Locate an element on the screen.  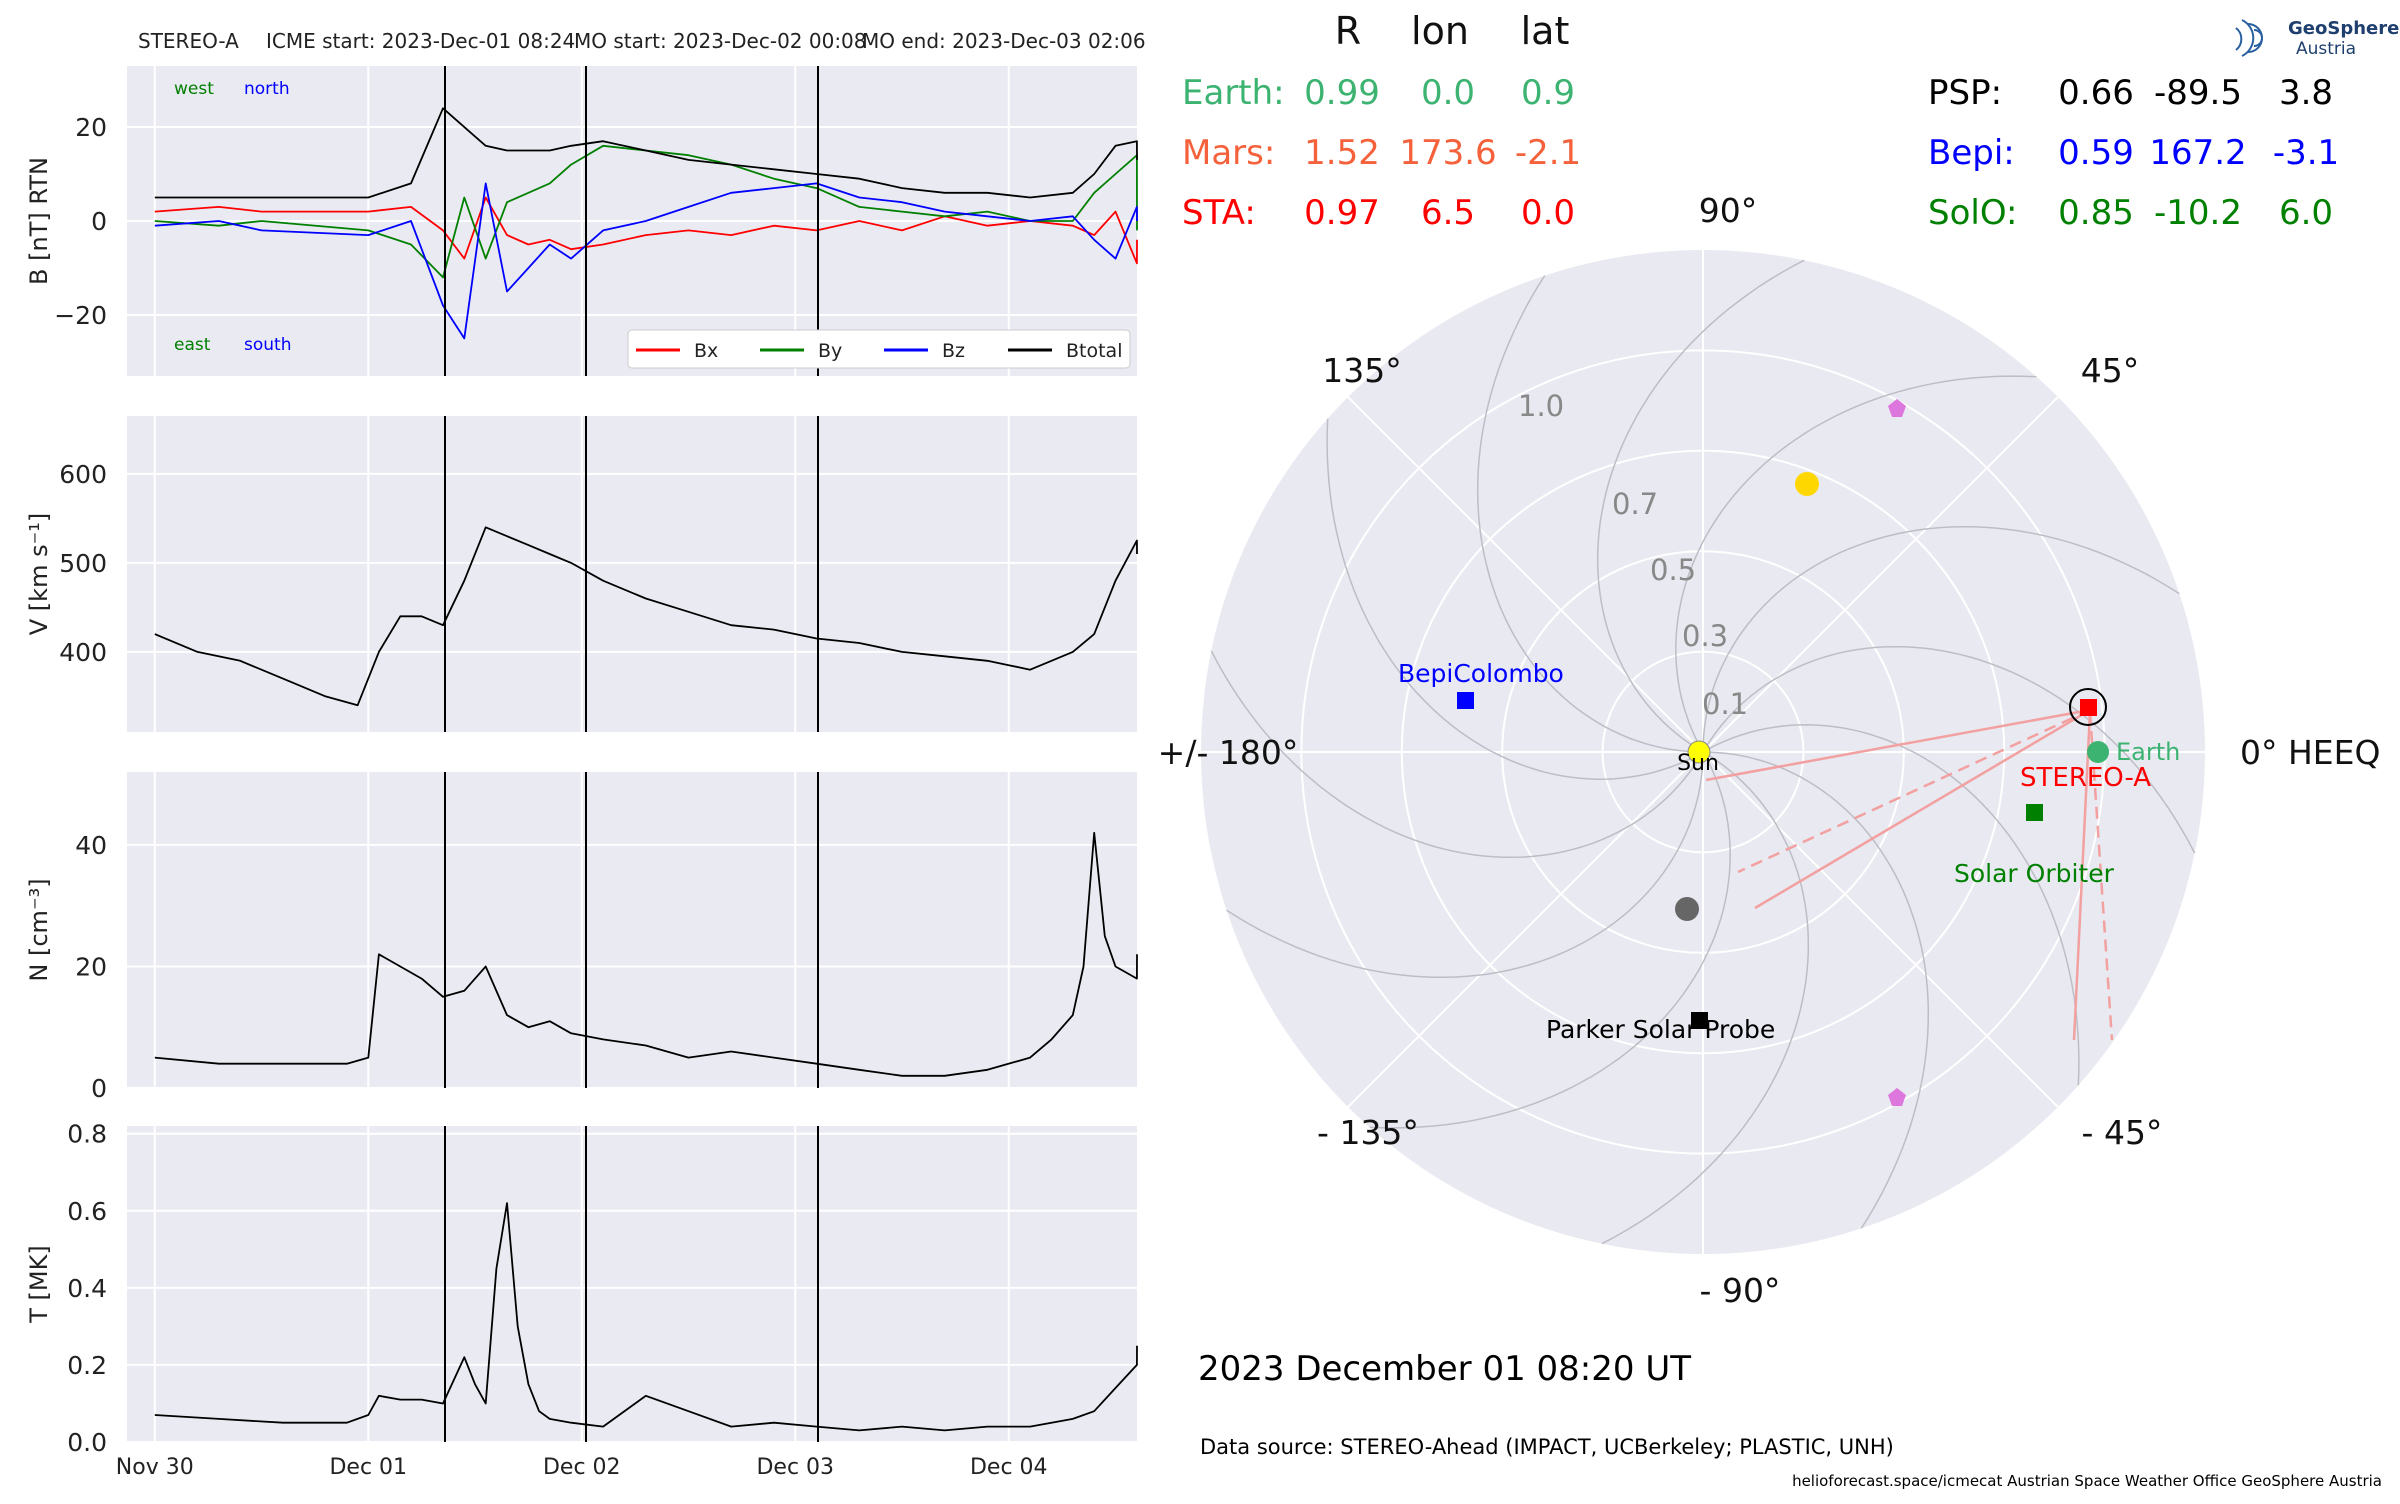
angle-label-m45: - 45° is located at coordinates (2122, 1132).